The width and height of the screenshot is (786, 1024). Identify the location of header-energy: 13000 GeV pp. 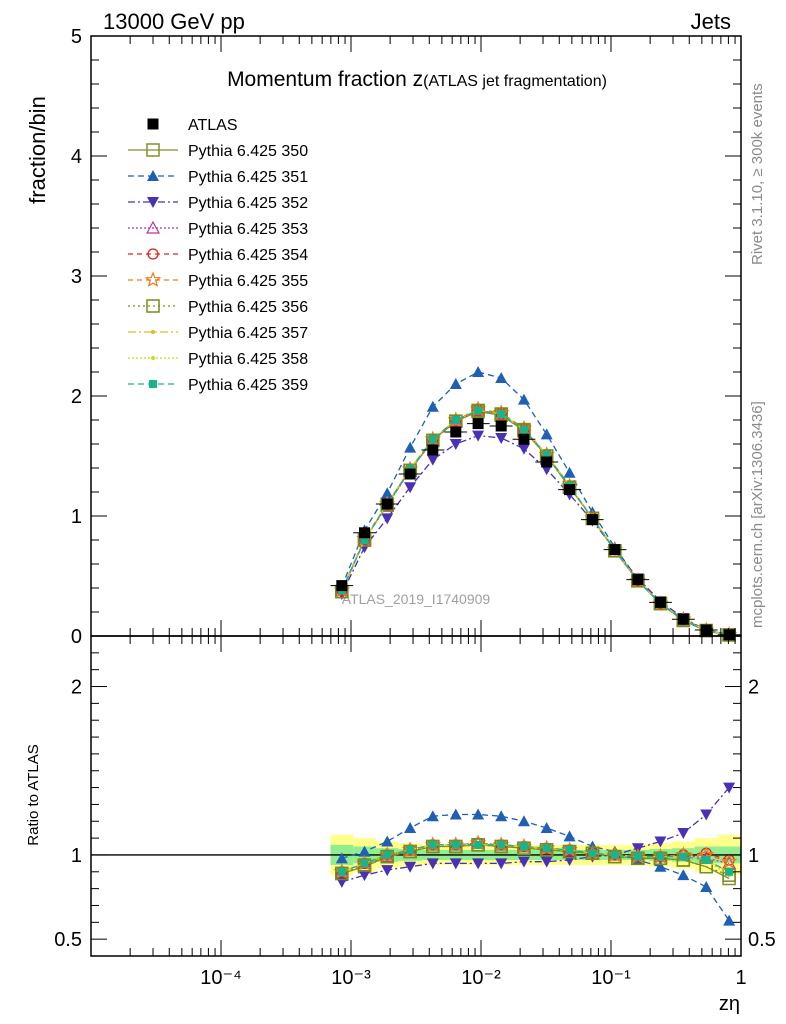
(174, 21).